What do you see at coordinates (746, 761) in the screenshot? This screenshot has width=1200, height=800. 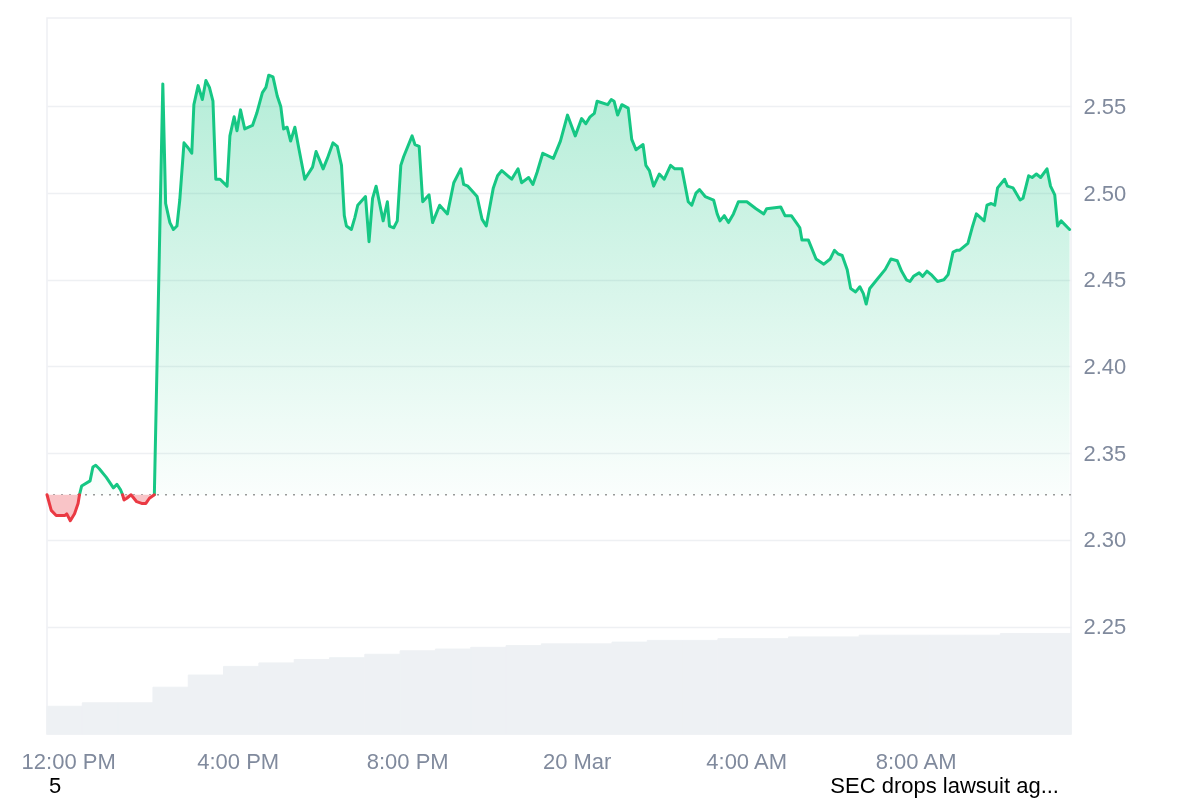 I see `x-tick-label: 4:00 AM` at bounding box center [746, 761].